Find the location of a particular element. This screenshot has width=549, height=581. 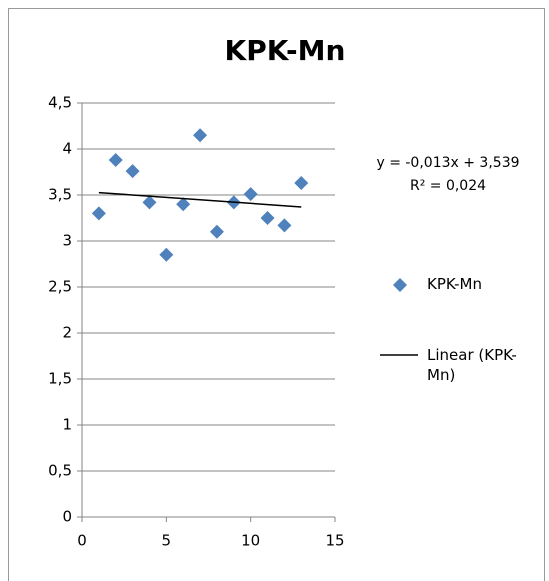

r-squared: R² = 0,024 is located at coordinates (448, 186).